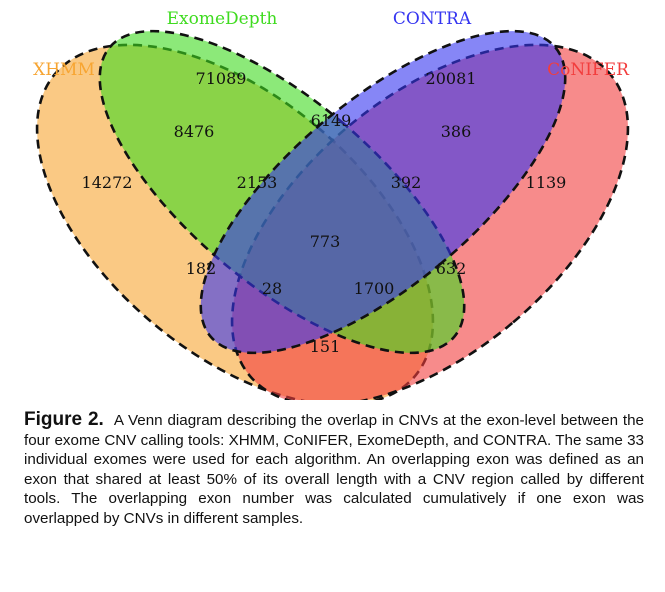 This screenshot has height=592, width=665. What do you see at coordinates (588, 70) in the screenshot?
I see `set-label-conifer: CoNIFER` at bounding box center [588, 70].